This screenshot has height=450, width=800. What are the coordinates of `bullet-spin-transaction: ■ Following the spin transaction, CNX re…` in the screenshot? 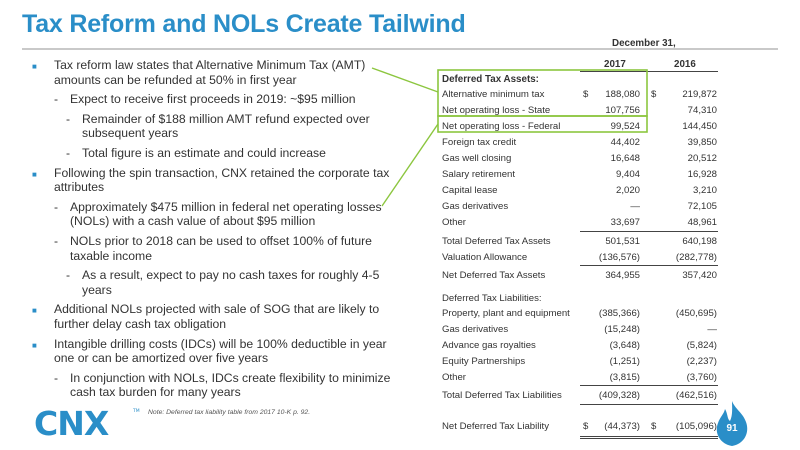 It's located at (216, 180).